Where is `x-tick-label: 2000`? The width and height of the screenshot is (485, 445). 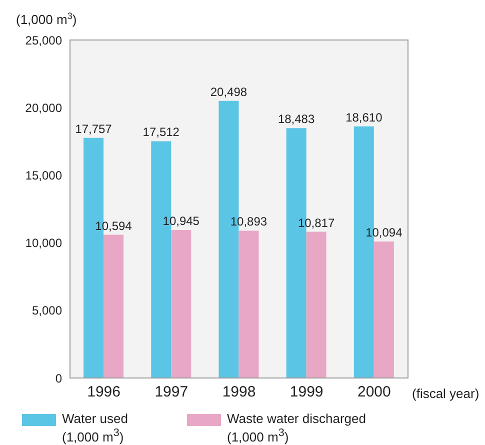 x-tick-label: 2000 is located at coordinates (374, 392).